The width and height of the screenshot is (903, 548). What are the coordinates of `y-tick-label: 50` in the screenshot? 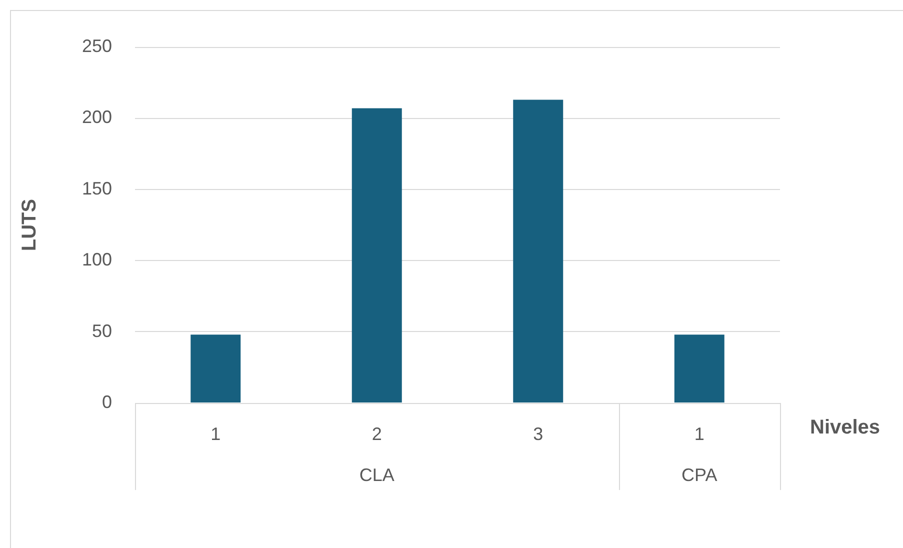 It's located at (102, 330).